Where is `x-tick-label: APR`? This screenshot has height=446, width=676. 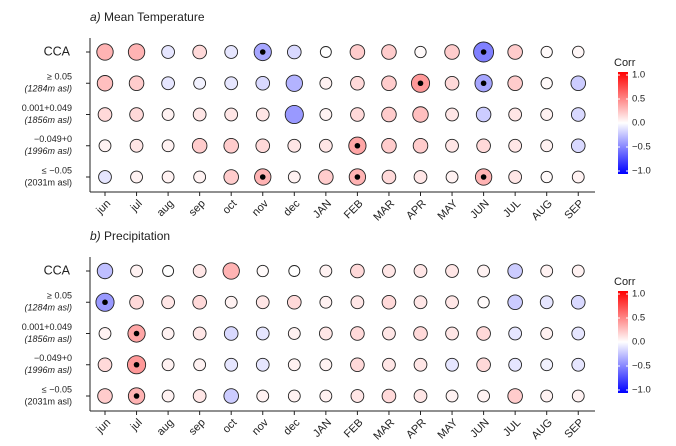
x-tick-label: APR is located at coordinates (416, 429).